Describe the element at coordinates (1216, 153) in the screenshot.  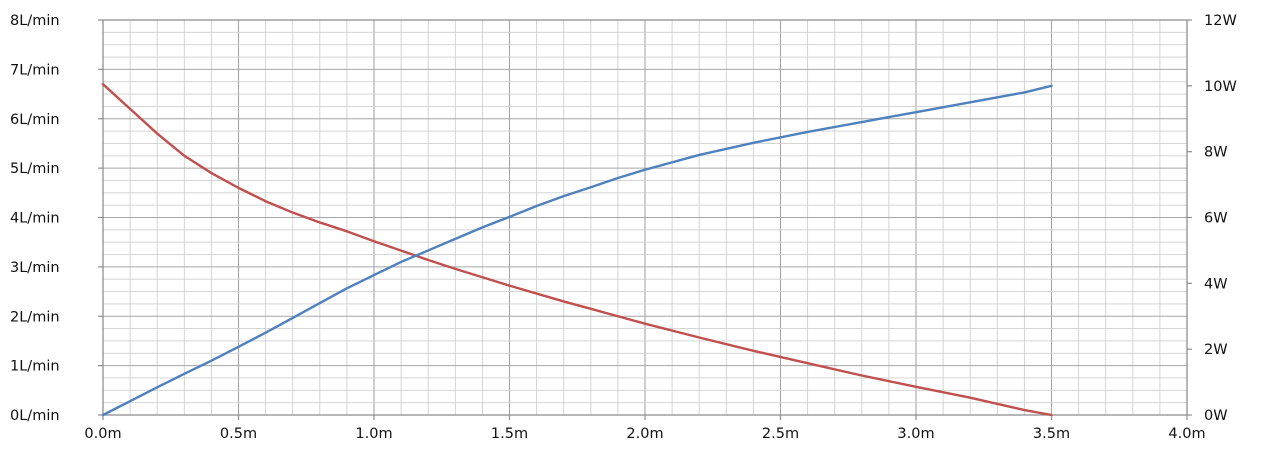
I see `y2-tick-label: 8W` at that location.